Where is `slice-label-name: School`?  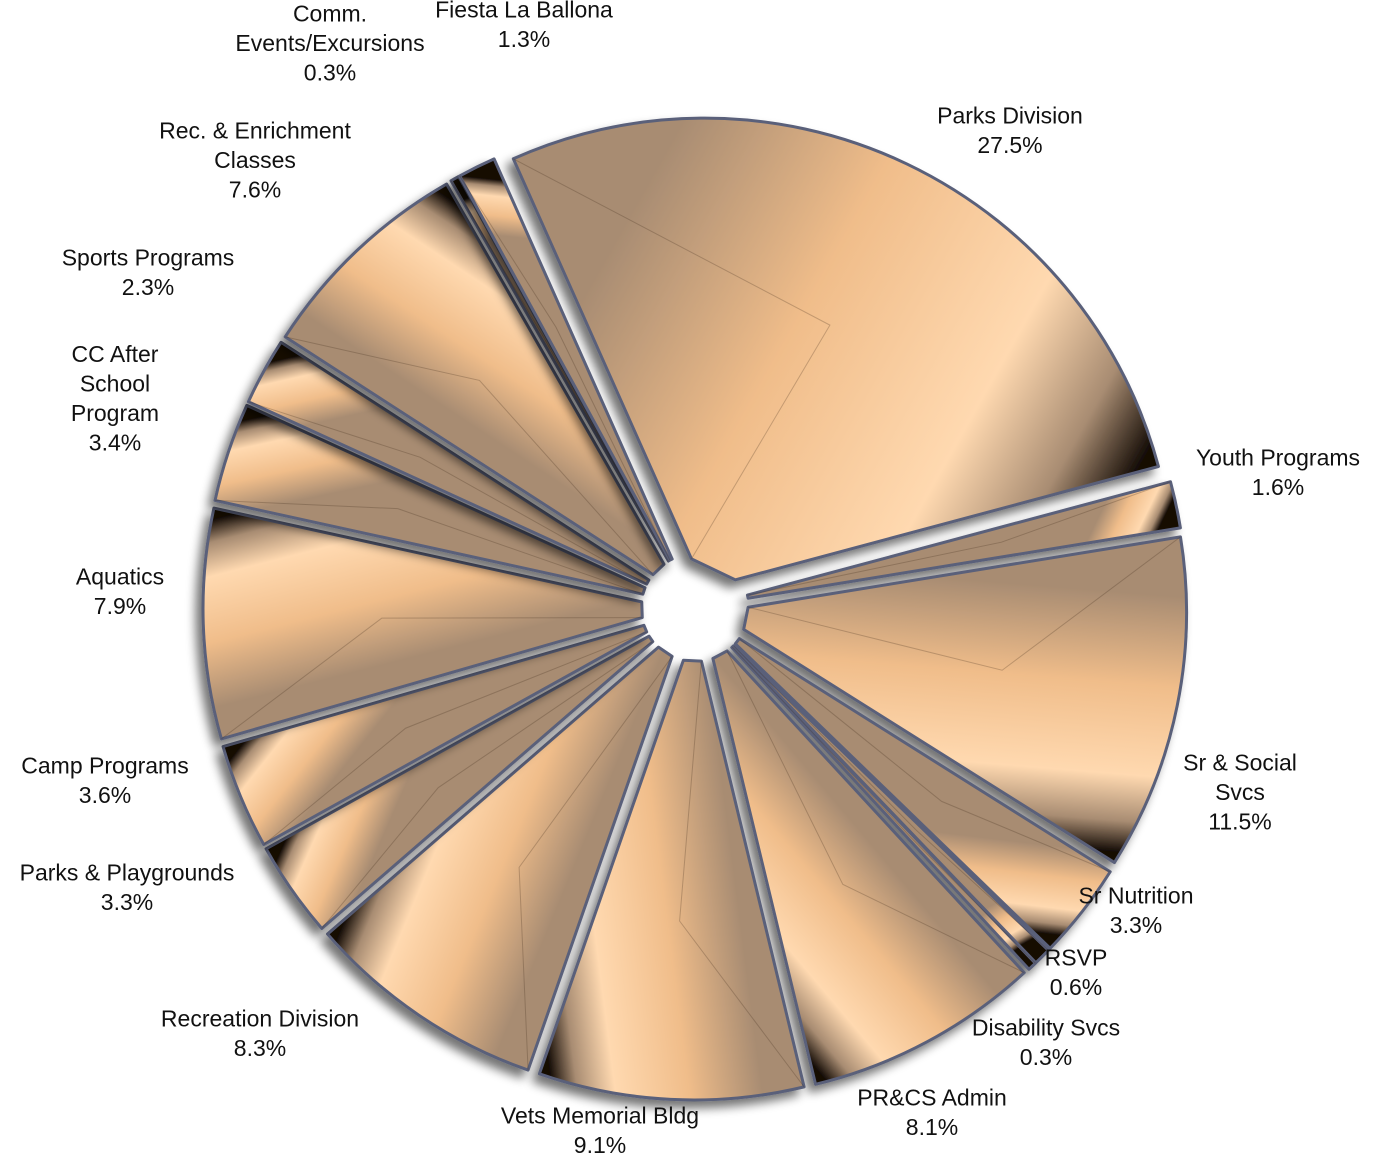 slice-label-name: School is located at coordinates (115, 383).